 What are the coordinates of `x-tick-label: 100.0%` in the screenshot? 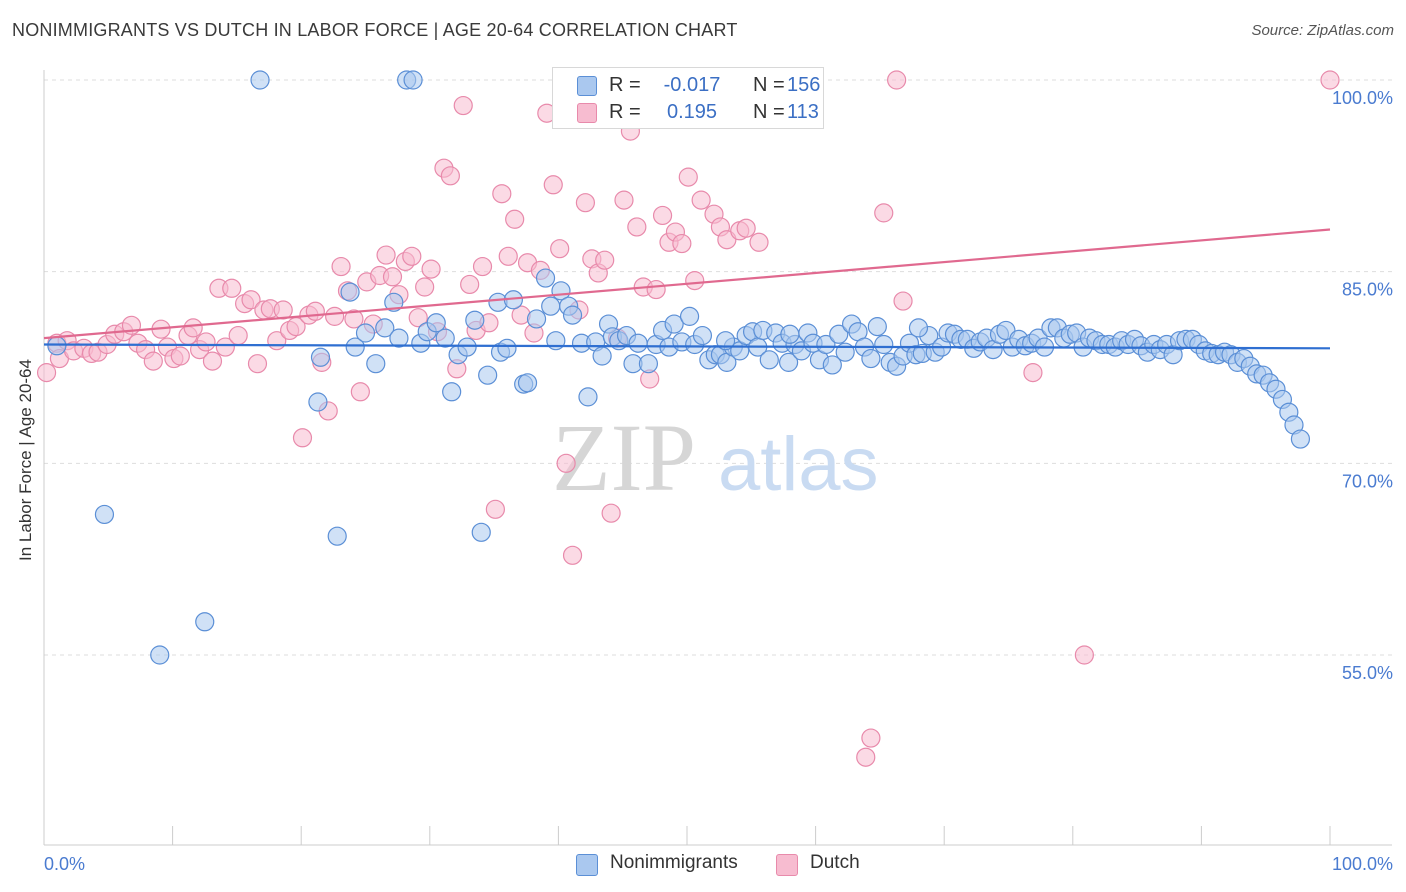 It's located at (1362, 864).